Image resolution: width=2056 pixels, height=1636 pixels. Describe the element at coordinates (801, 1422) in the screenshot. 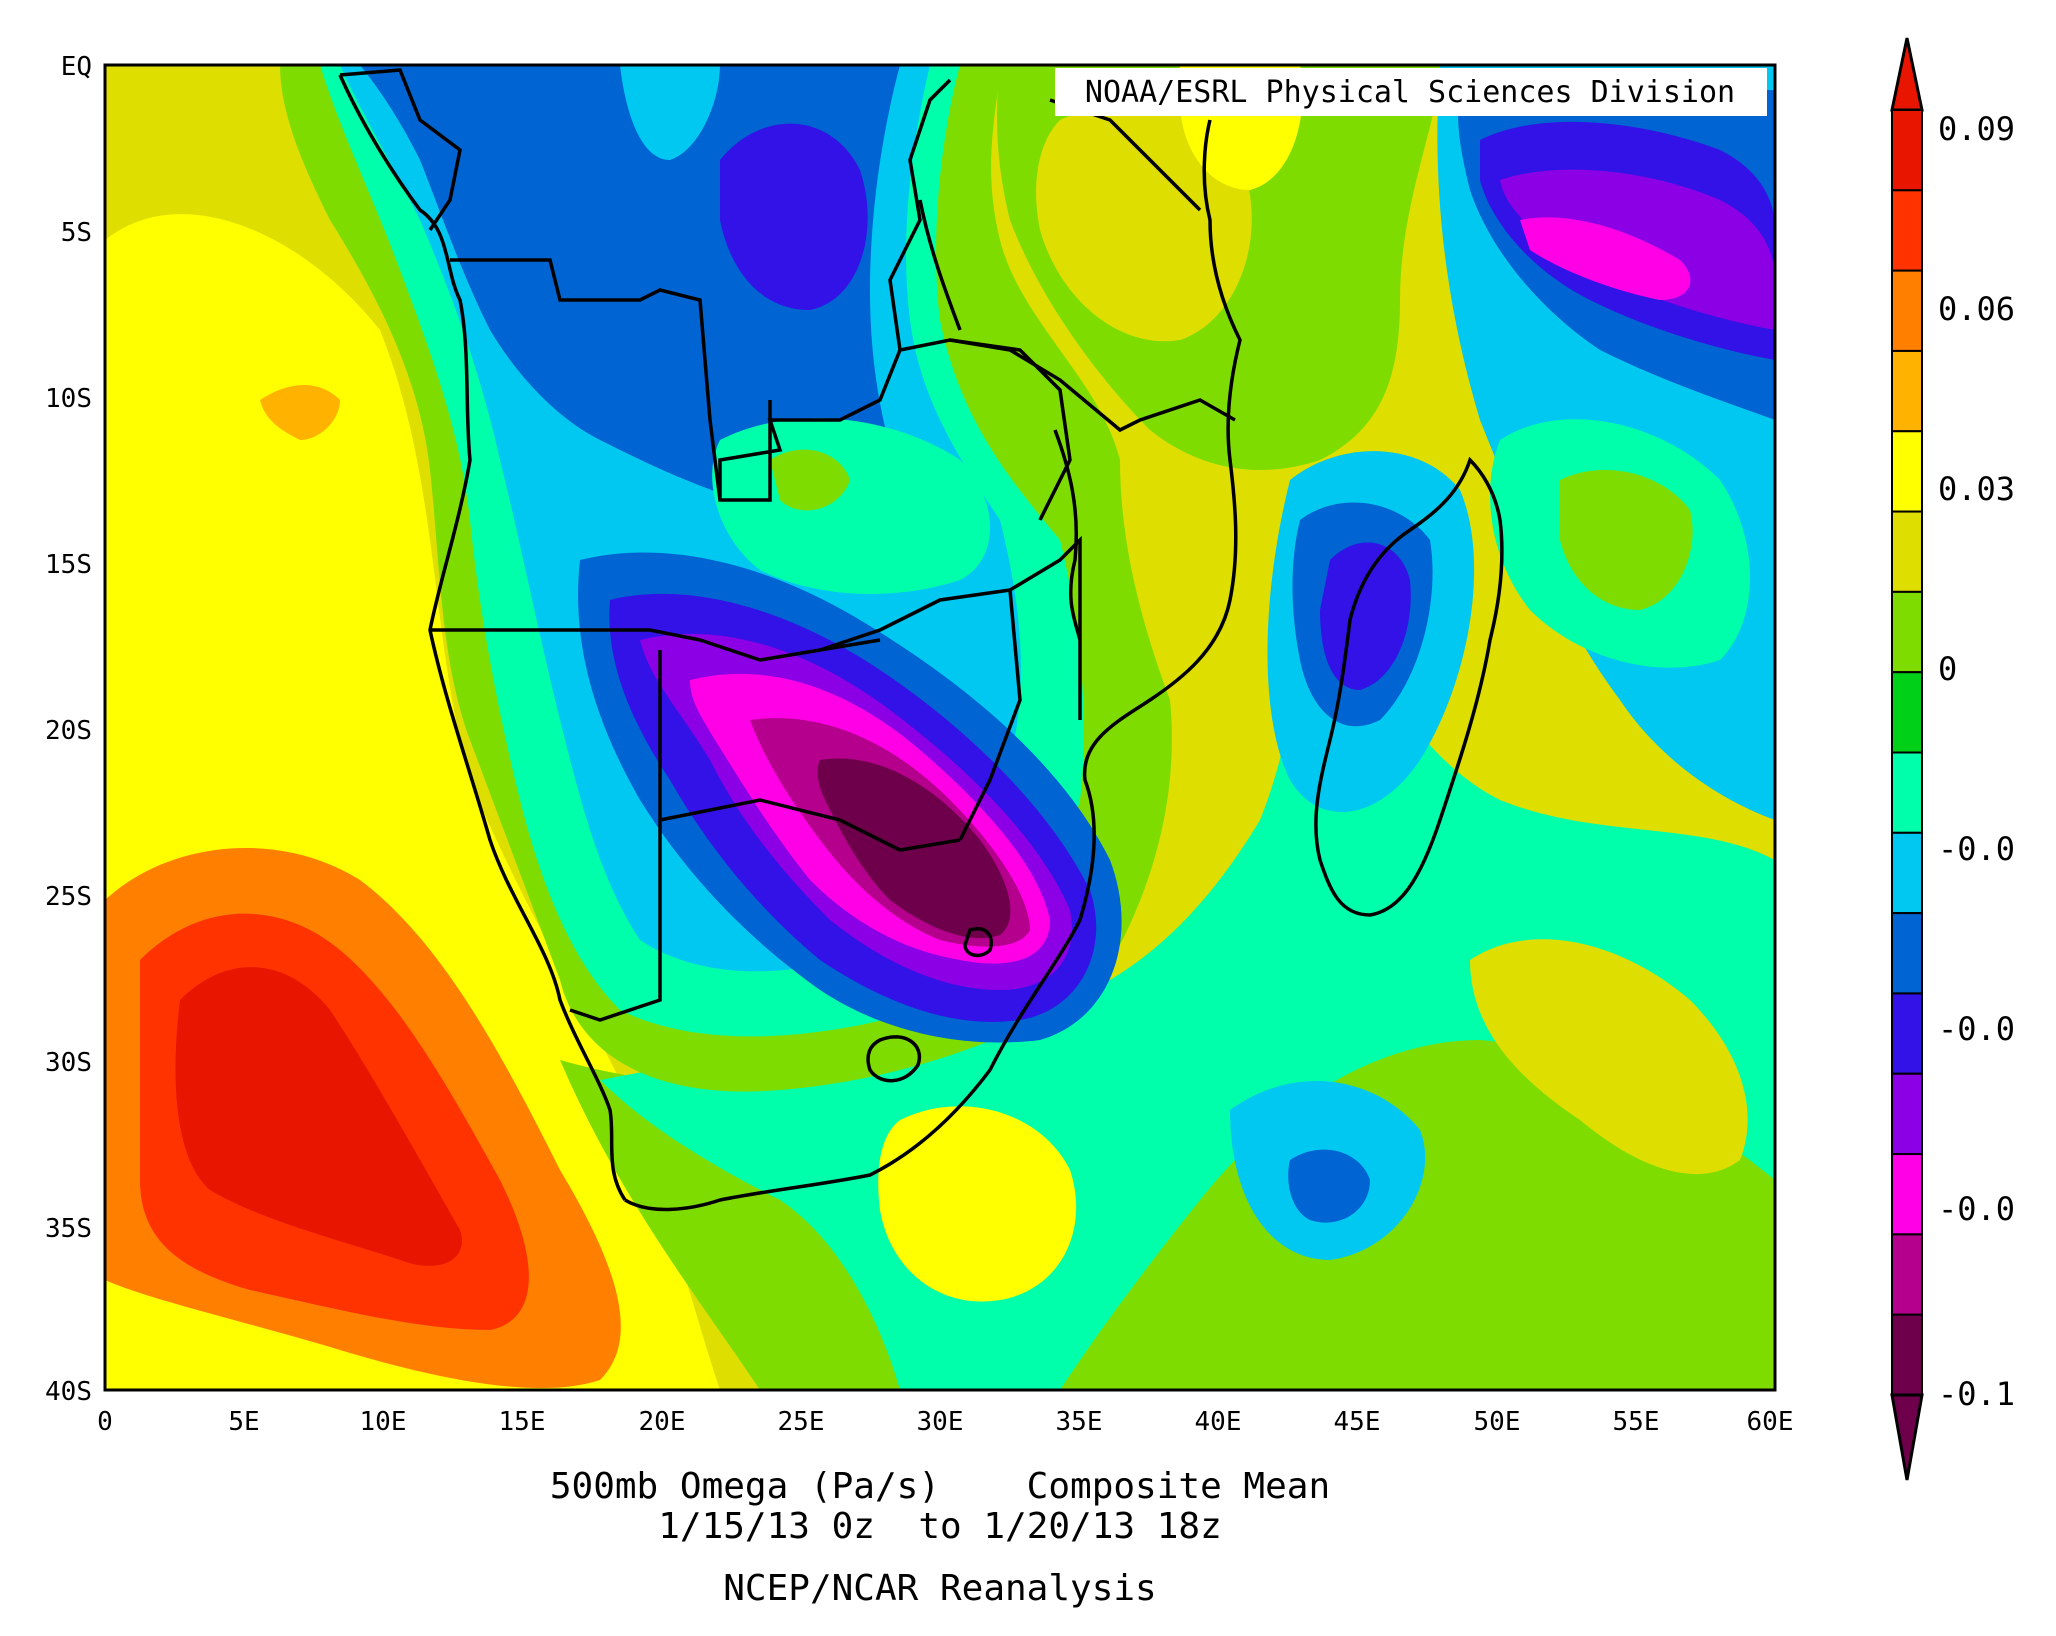

I see `lon-tick-label: 25E` at that location.